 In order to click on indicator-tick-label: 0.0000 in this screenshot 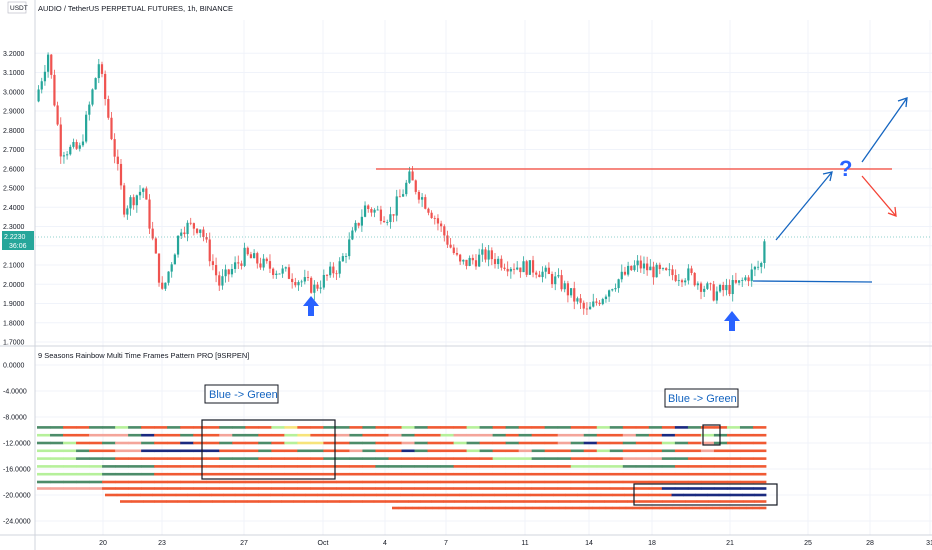, I will do `click(14, 366)`.